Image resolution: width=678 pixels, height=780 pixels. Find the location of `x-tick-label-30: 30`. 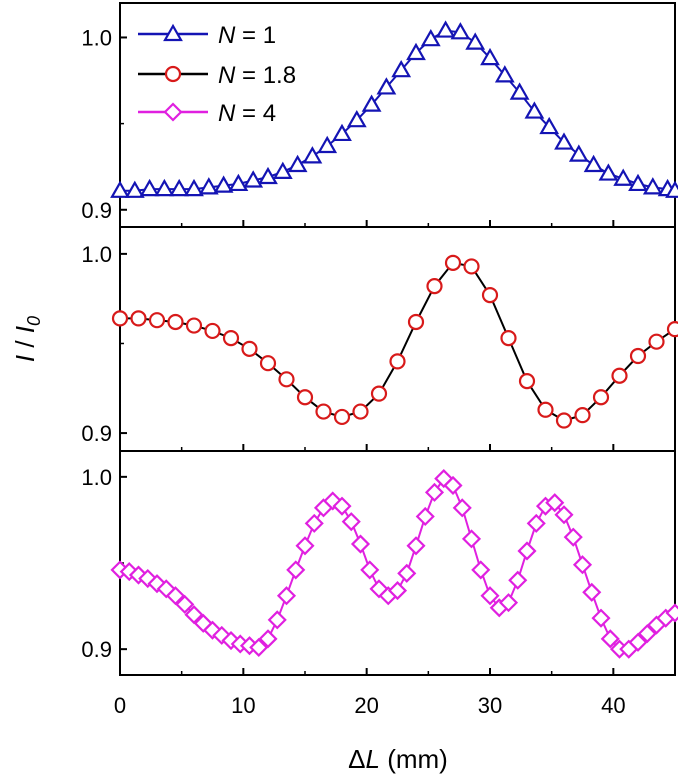

x-tick-label-30: 30 is located at coordinates (490, 705).